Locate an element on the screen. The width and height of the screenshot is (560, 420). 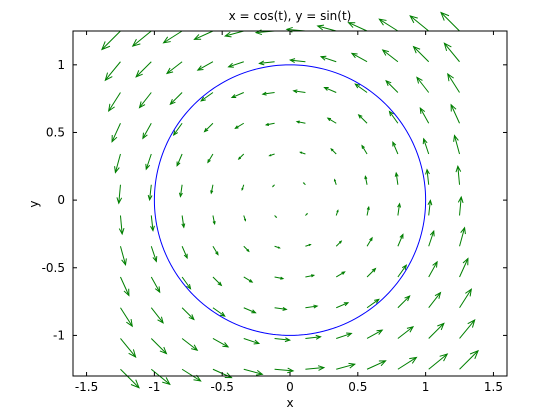
y-tick-label: 0 is located at coordinates (61, 200).